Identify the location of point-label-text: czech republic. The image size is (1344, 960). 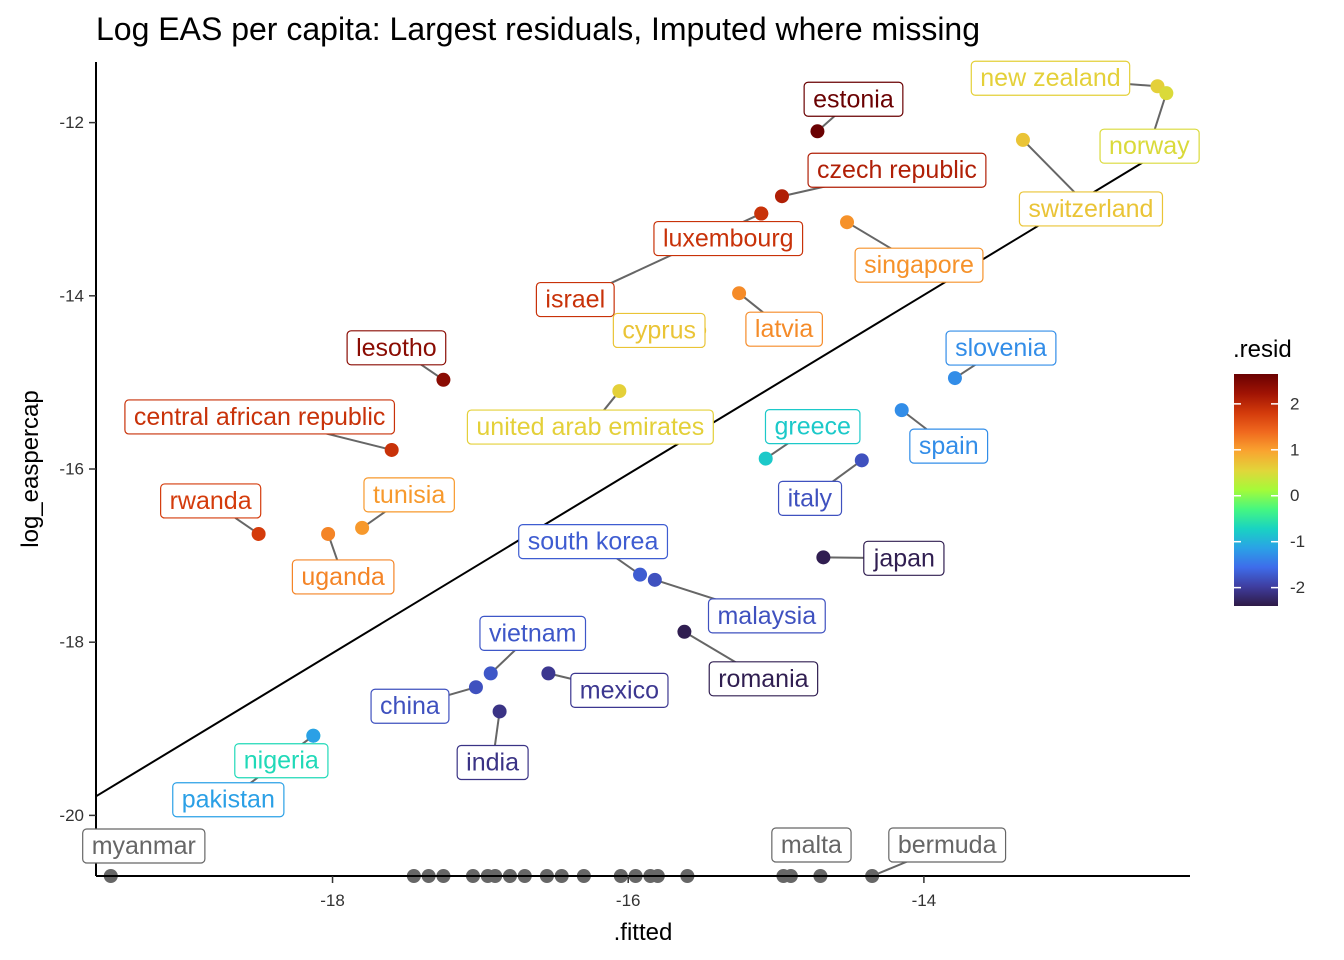
(897, 170).